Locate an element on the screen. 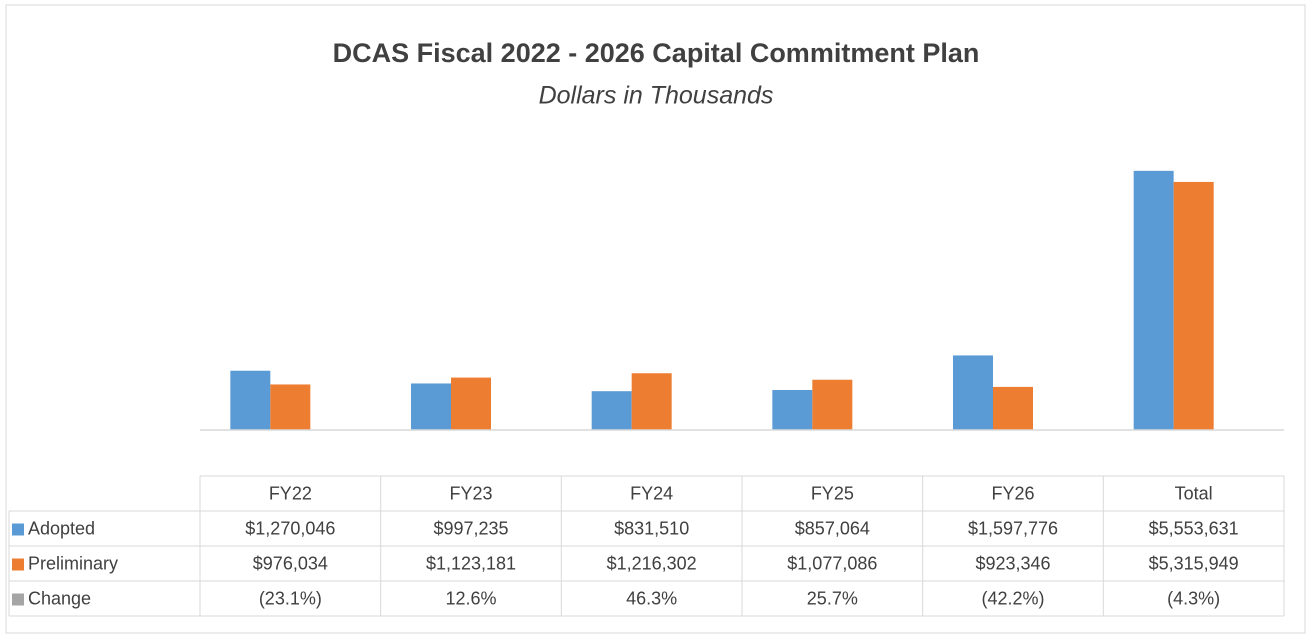  table-value: $1,597,776 is located at coordinates (1013, 528).